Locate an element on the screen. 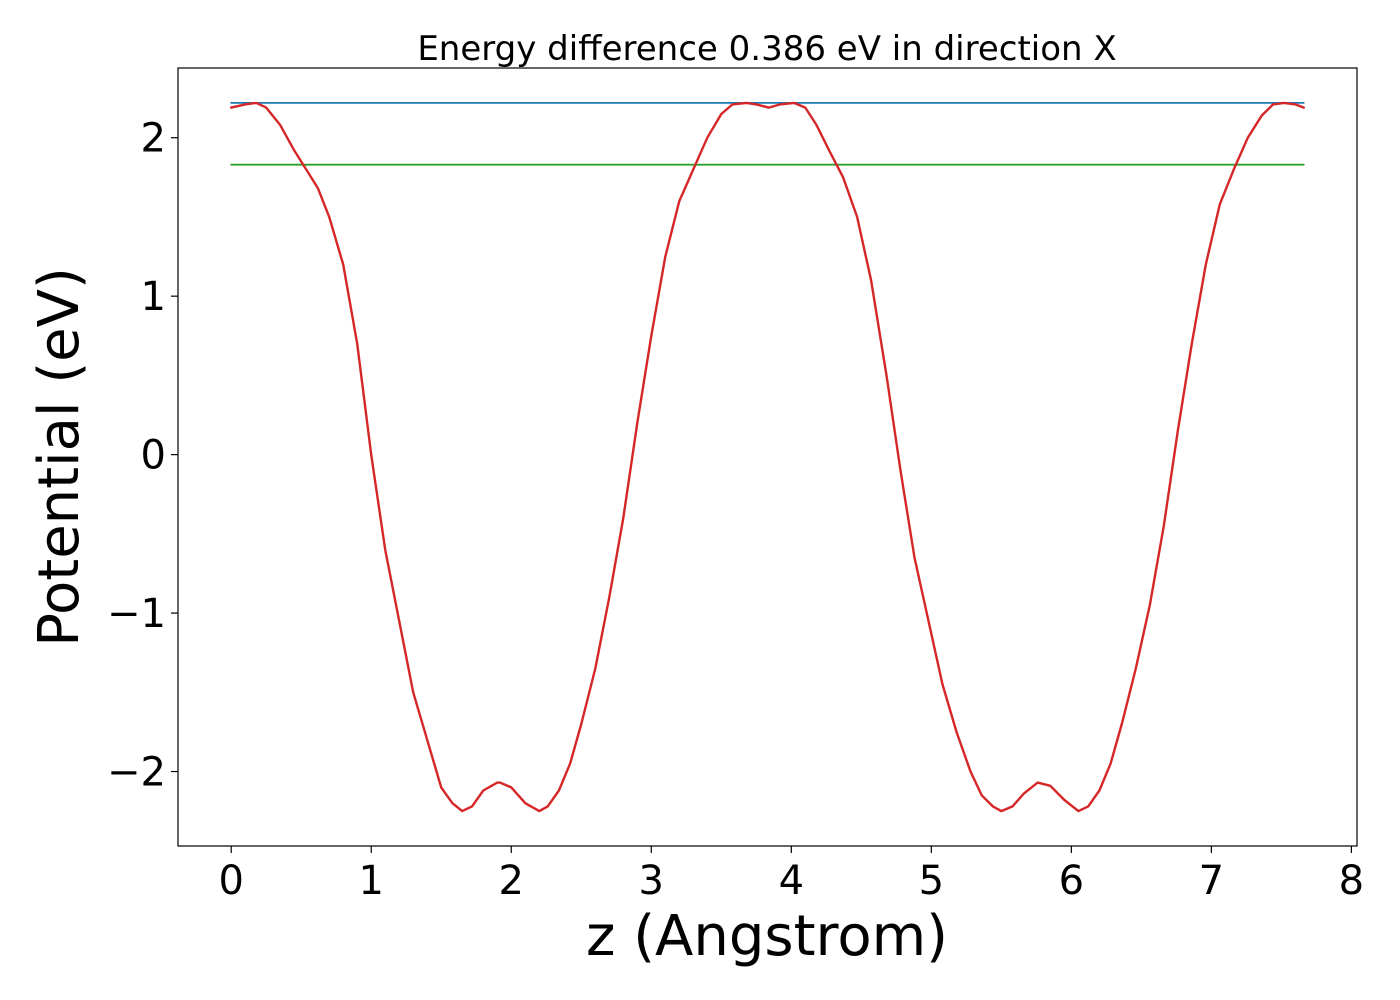 This screenshot has height=1000, width=1400. x-ticks: 0 1 2 3 4 5 6 7 8 is located at coordinates (791, 875).